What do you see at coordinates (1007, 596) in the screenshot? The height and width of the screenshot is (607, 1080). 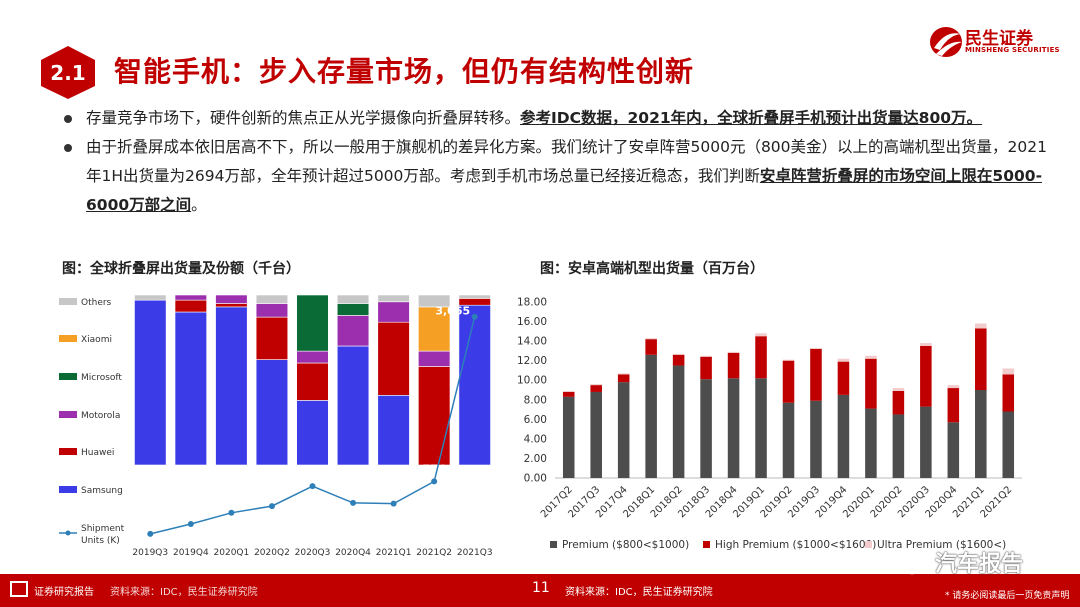 I see `disclaimer: * 请务必阅读最后一页免责声明` at bounding box center [1007, 596].